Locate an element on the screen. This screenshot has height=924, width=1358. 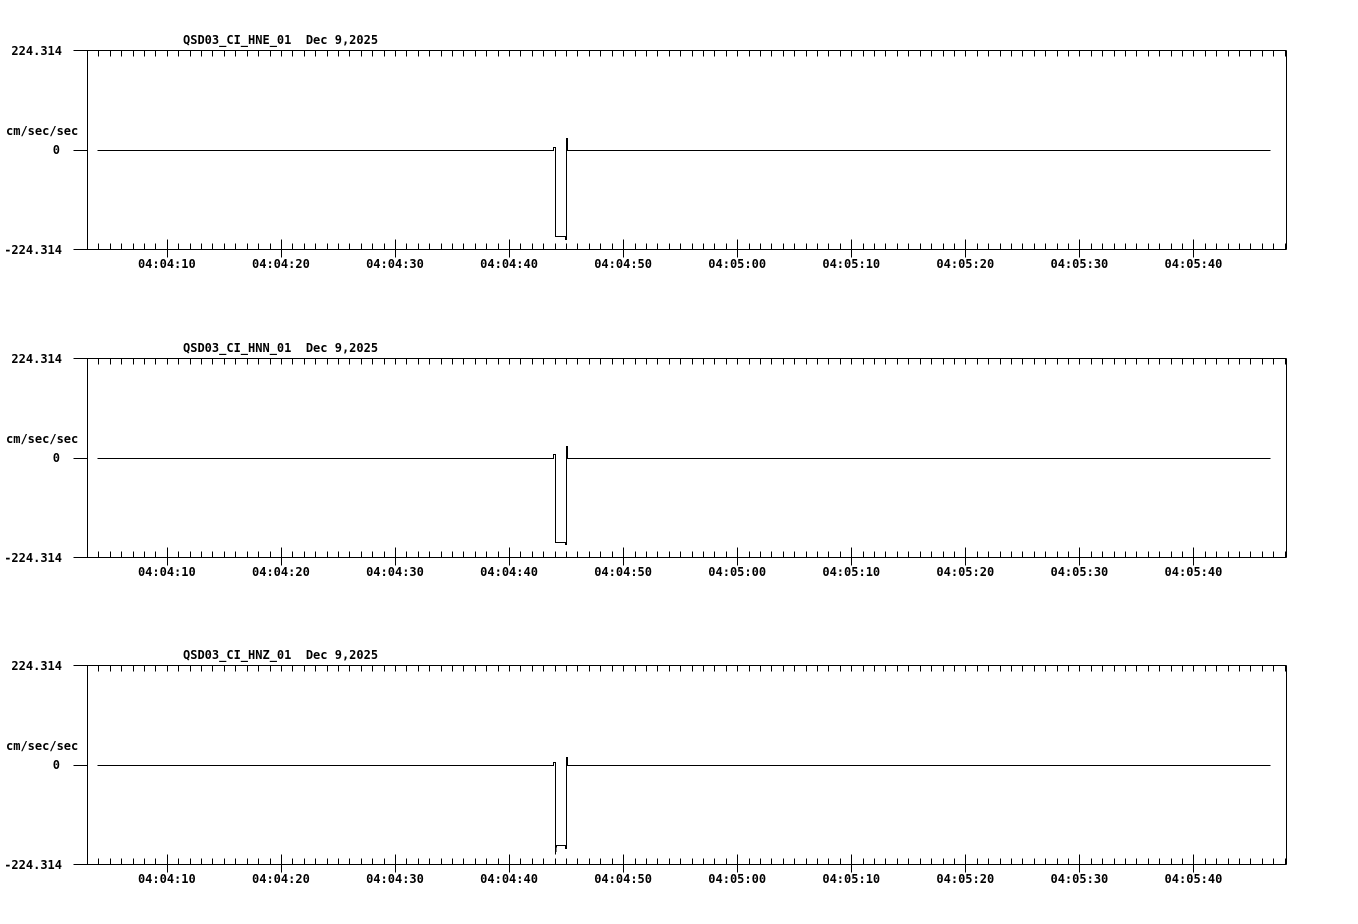
chart-title: QSD03_CI_HNN_01 Dec 9,2025 is located at coordinates (281, 348).